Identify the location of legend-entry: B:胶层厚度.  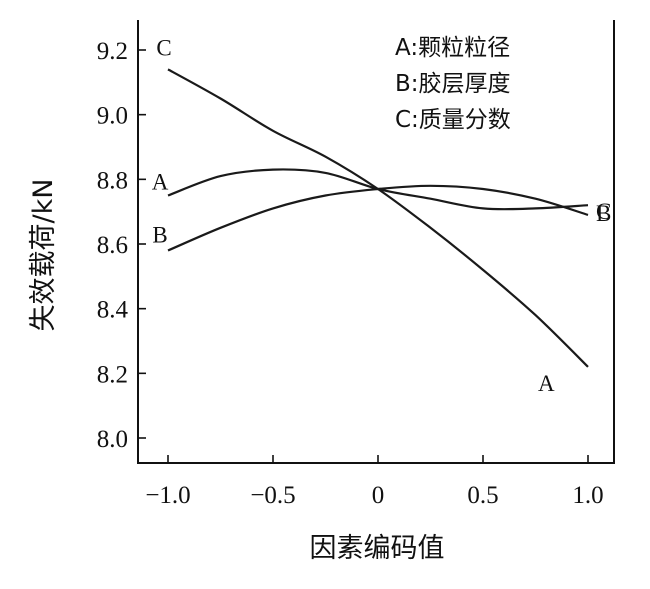
(453, 84).